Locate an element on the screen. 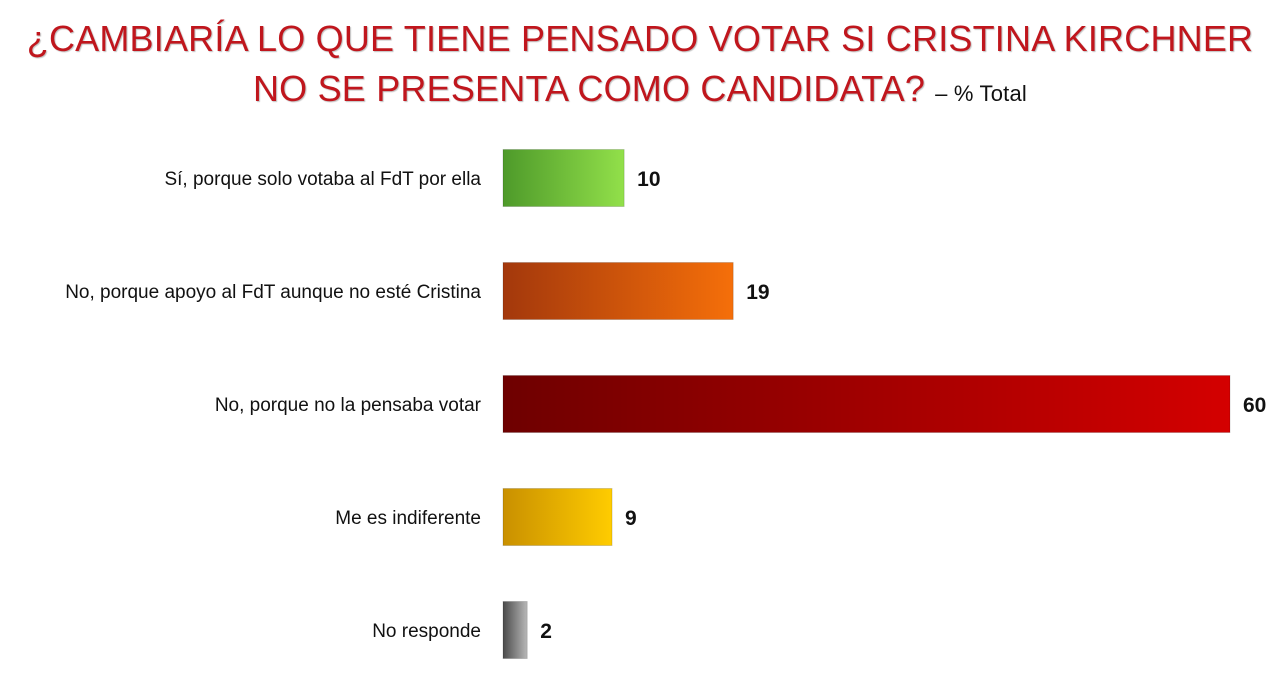 Image resolution: width=1280 pixels, height=673 pixels. value-label: 10 is located at coordinates (648, 179).